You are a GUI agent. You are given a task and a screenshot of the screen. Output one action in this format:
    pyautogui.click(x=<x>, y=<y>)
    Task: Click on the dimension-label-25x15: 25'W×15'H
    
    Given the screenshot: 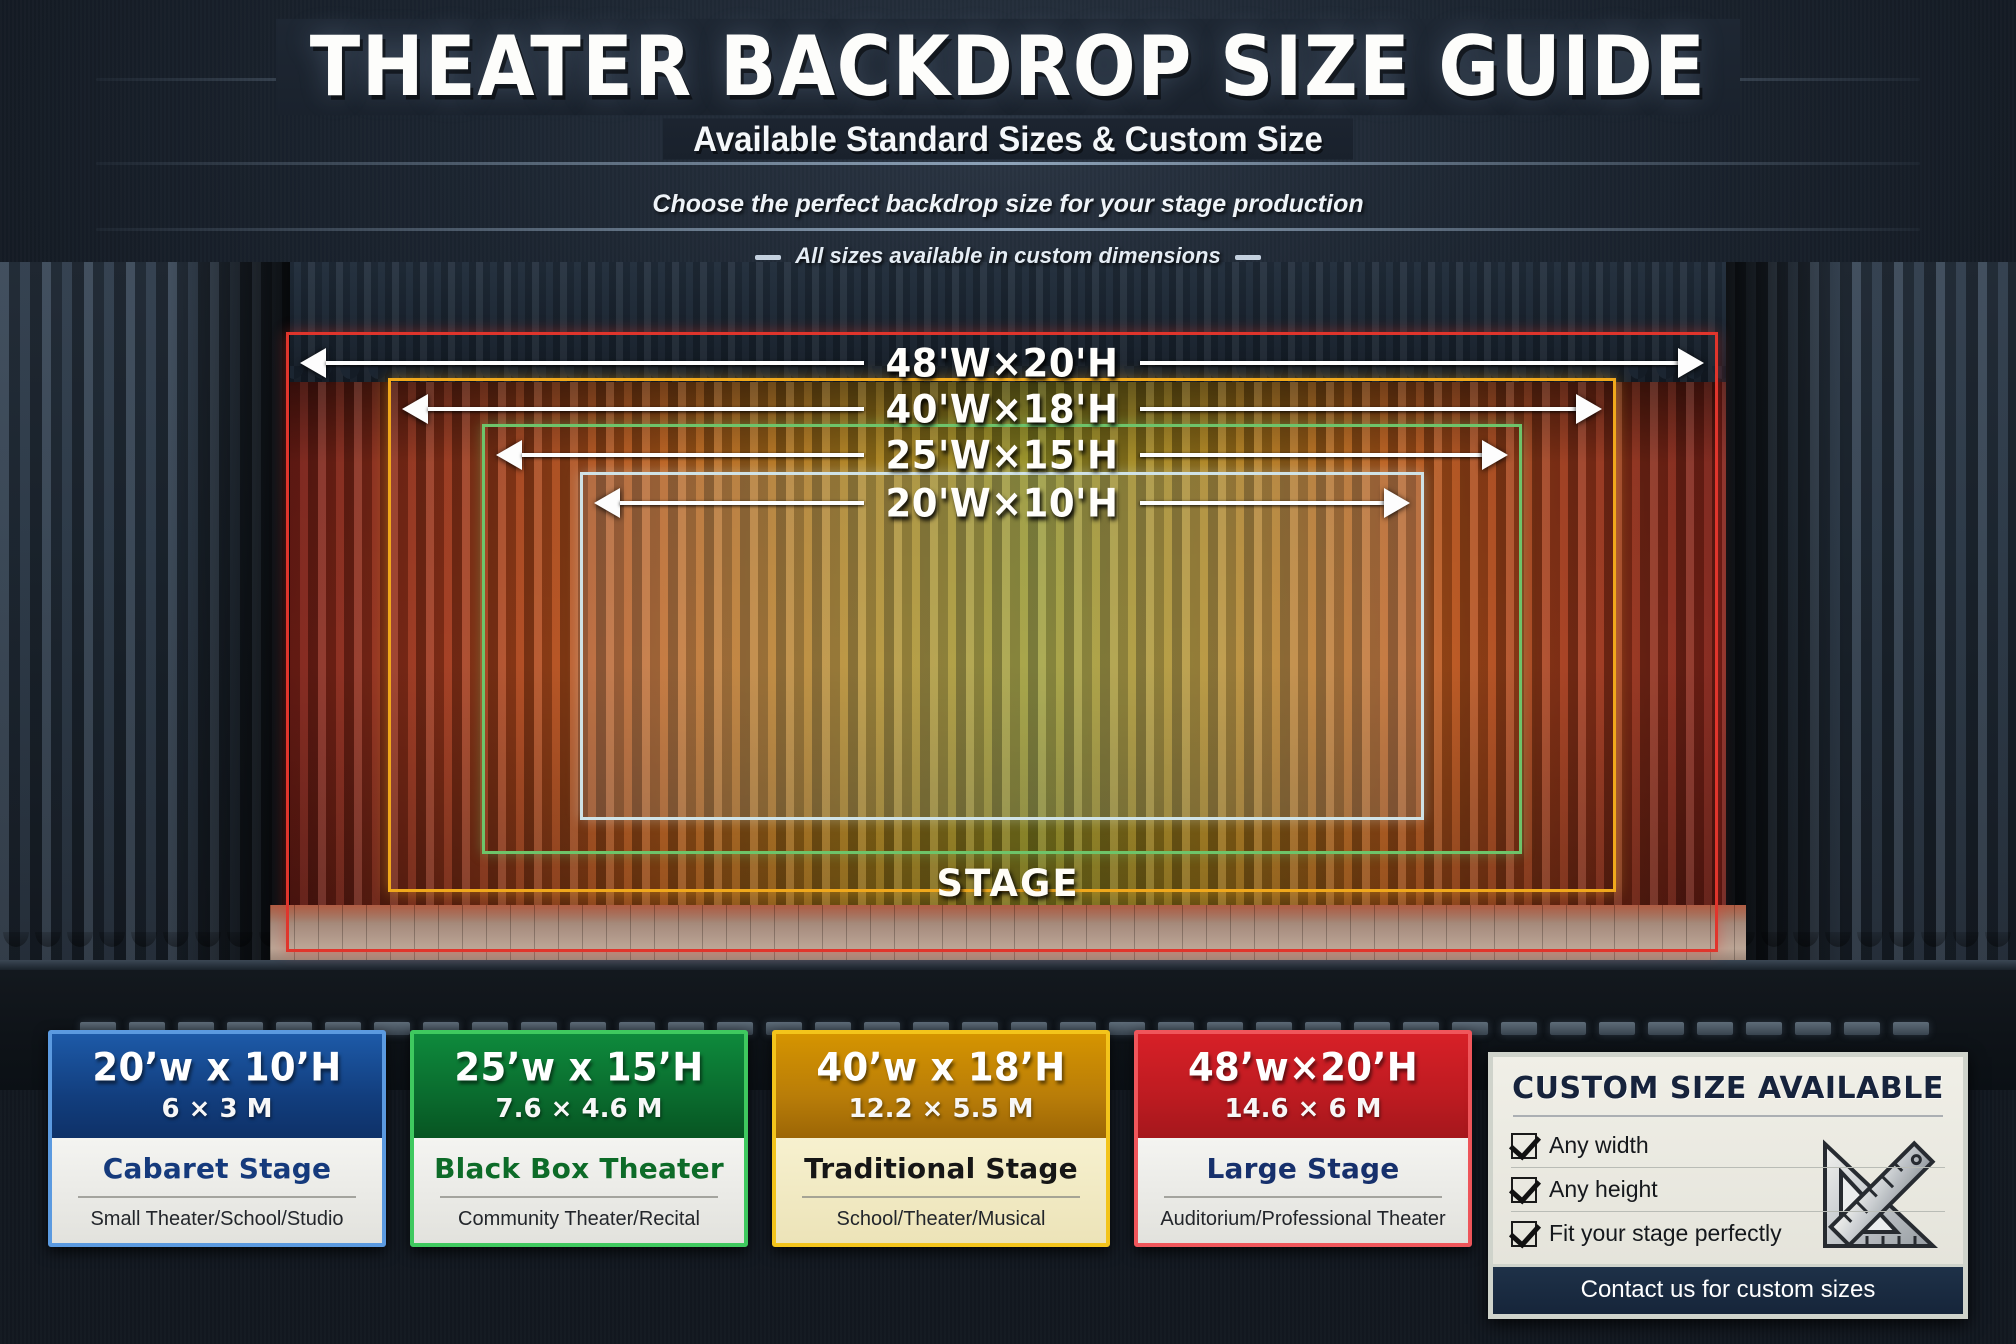 What is the action you would take?
    pyautogui.click(x=1002, y=455)
    